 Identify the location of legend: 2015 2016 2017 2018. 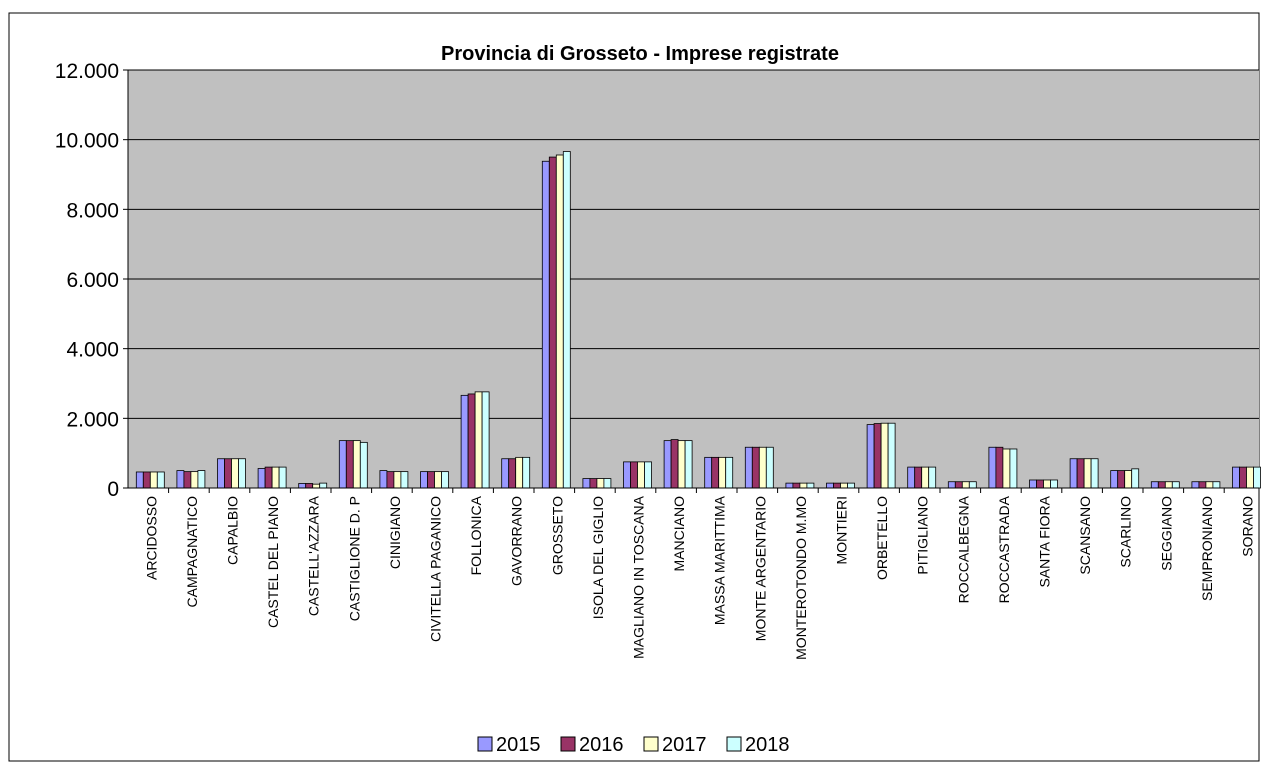
(633, 745).